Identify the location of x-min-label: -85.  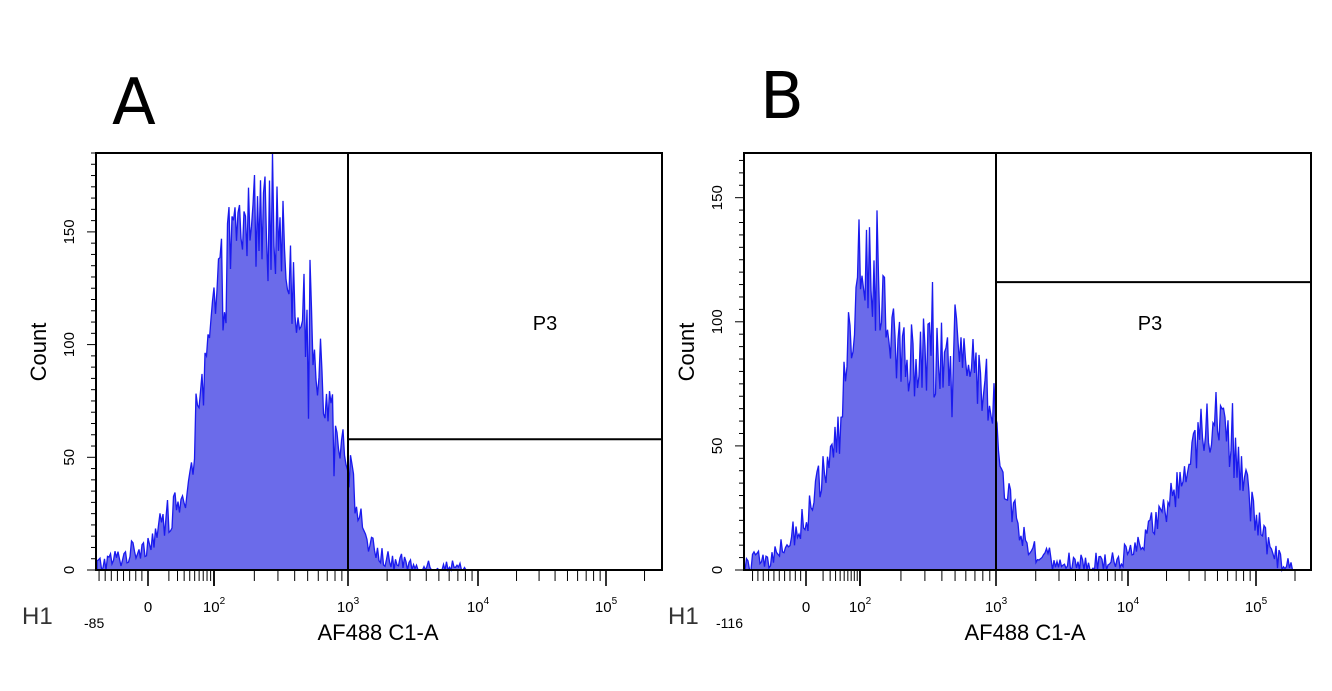
(94, 623).